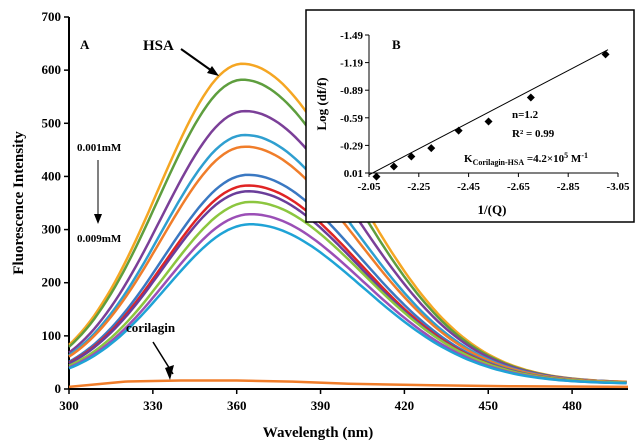 The height and width of the screenshot is (441, 636). I want to click on y-tick-label: 400, so click(52, 175).